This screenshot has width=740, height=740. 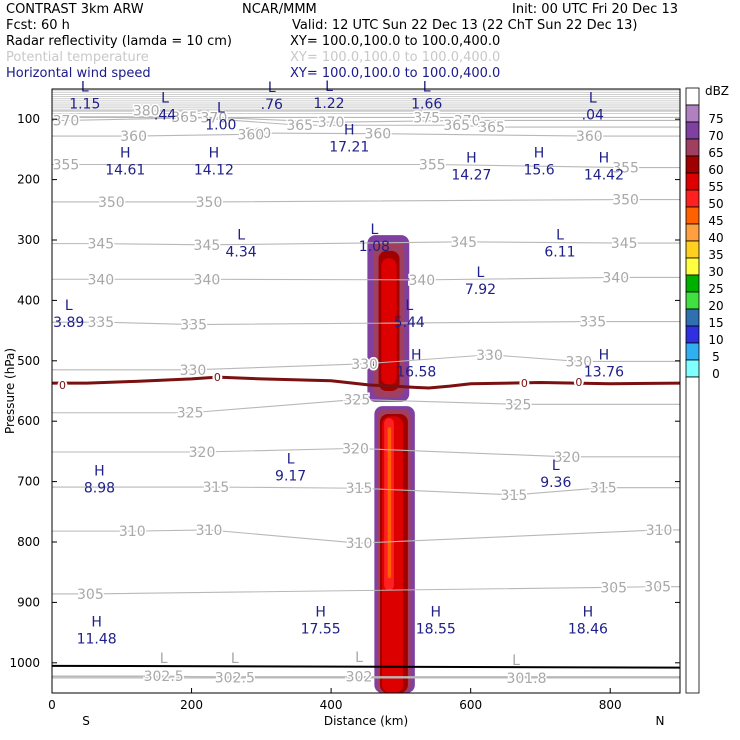 What do you see at coordinates (165, 115) in the screenshot?
I see `wind-extremum-value: .44` at bounding box center [165, 115].